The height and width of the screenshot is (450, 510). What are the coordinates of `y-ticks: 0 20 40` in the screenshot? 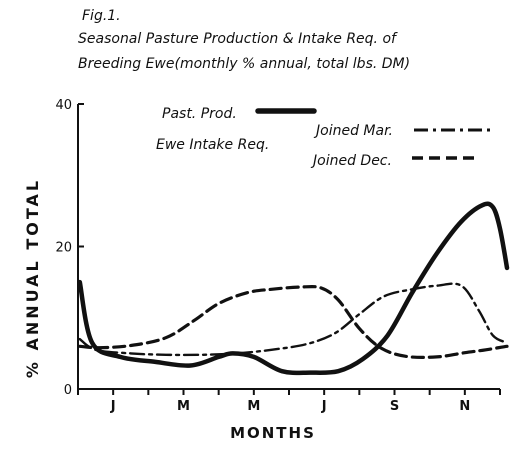 It's located at (69, 248).